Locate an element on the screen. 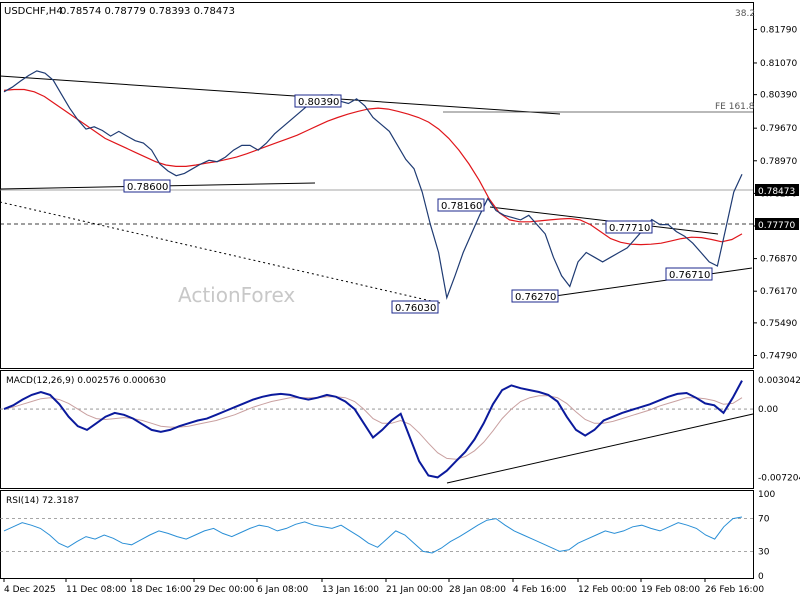  x-tick-label: 11 Dec 08:00 is located at coordinates (96, 590).